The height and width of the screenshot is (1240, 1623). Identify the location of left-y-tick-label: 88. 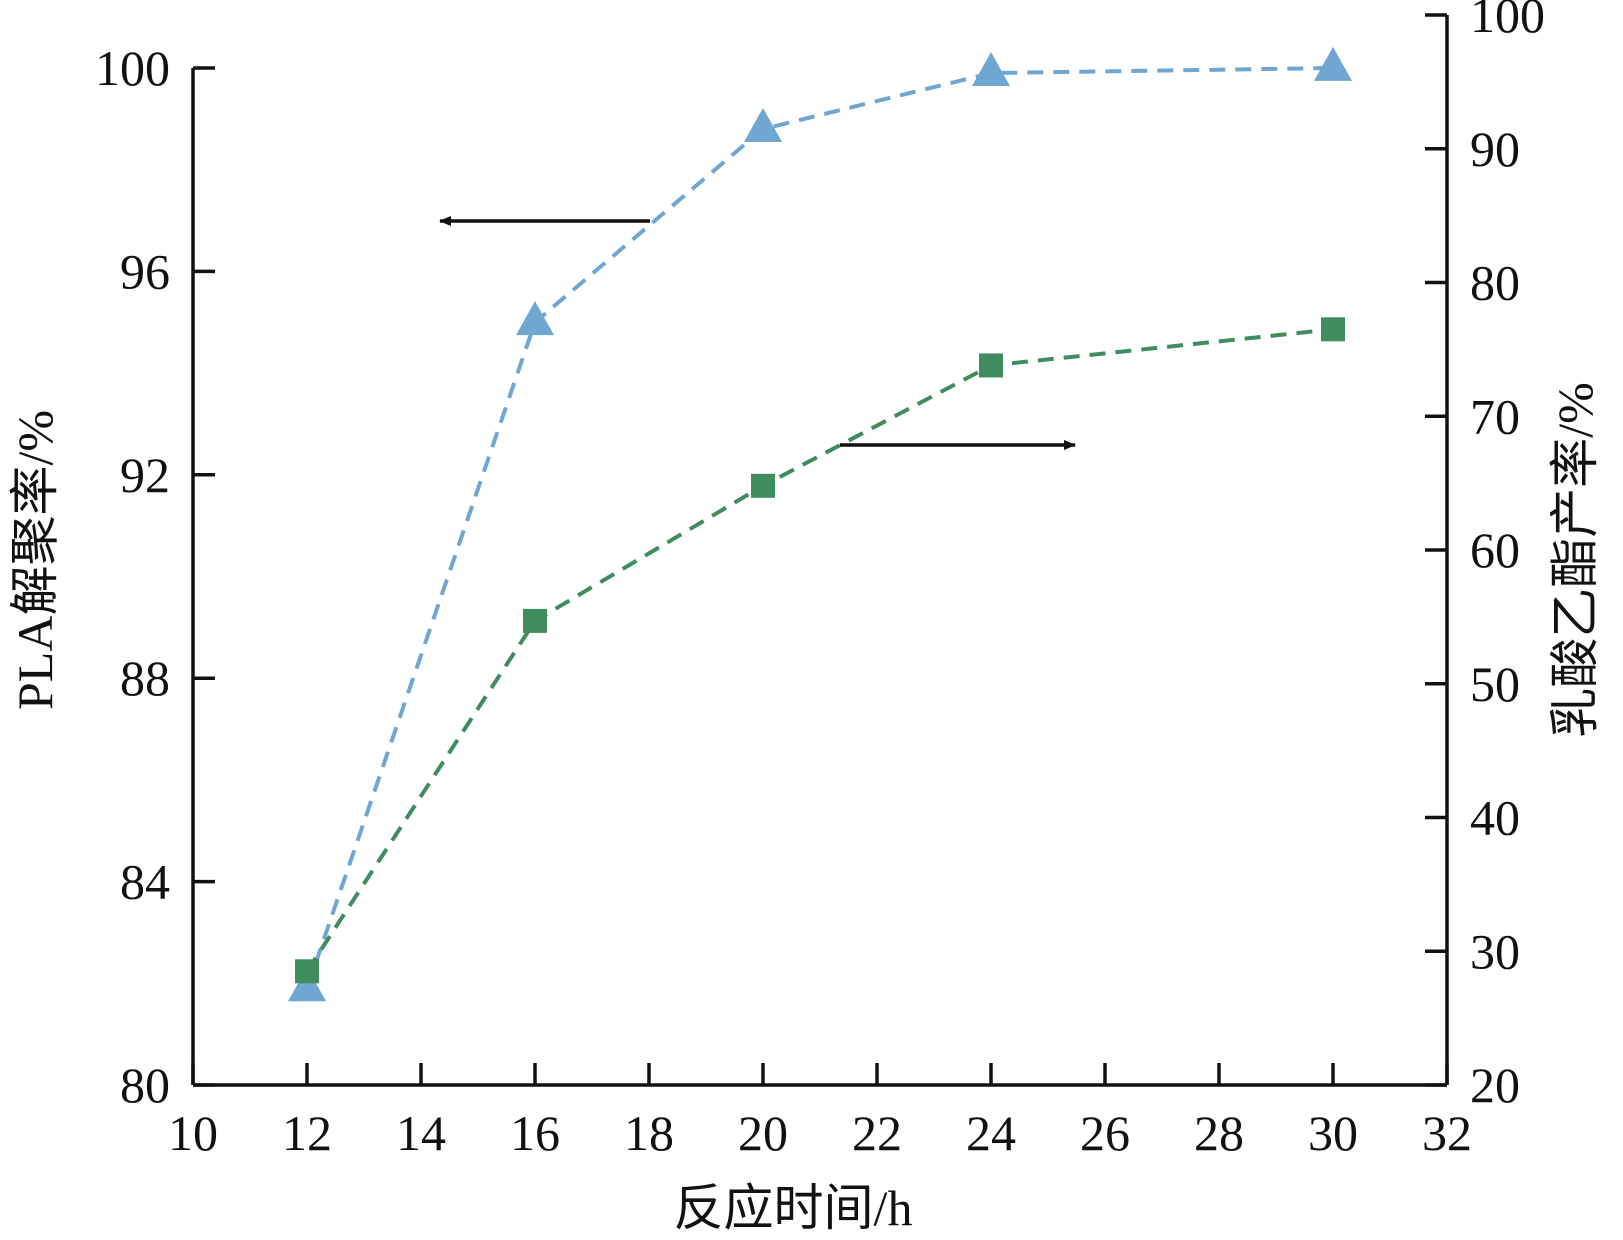
(145, 678).